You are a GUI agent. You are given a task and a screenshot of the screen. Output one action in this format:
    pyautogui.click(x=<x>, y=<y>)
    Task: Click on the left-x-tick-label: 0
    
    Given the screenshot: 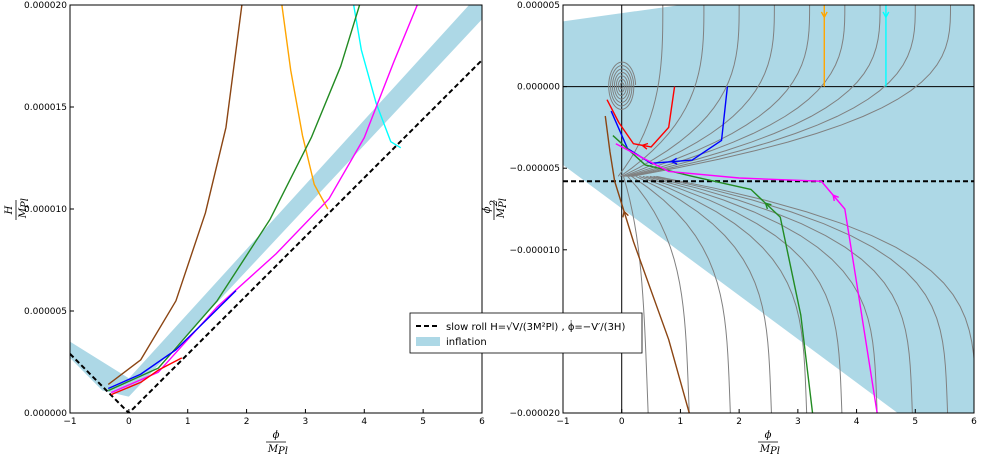 What is the action you would take?
    pyautogui.click(x=129, y=422)
    